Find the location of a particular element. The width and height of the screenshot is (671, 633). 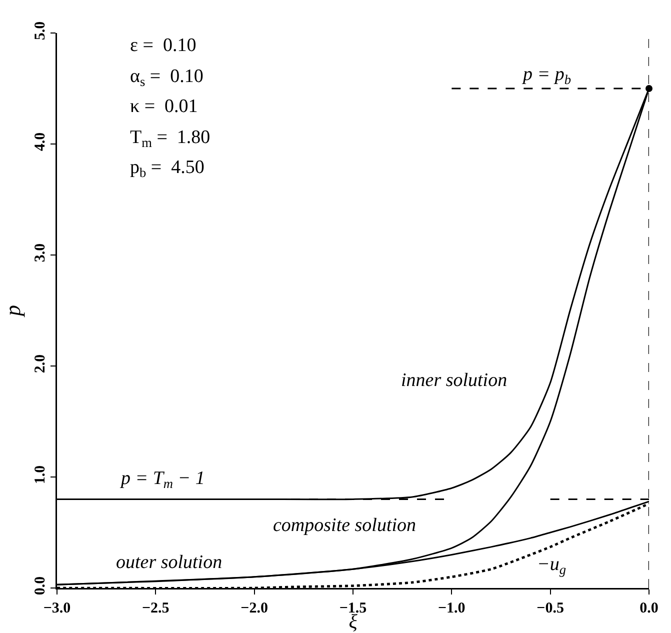

annotation: α$_{s}$ = 0.10 is located at coordinates (167, 77).